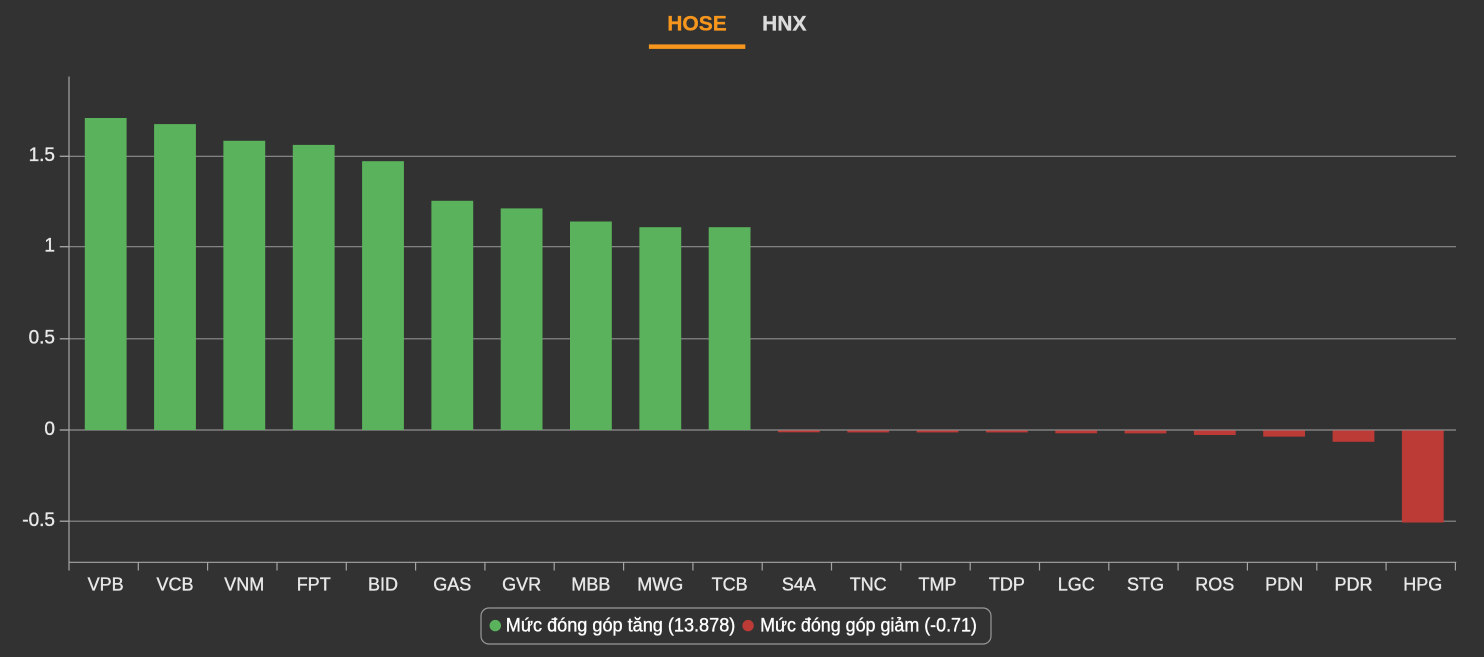 This screenshot has height=657, width=1484. Describe the element at coordinates (697, 24) in the screenshot. I see `svg-text: HOSE` at that location.